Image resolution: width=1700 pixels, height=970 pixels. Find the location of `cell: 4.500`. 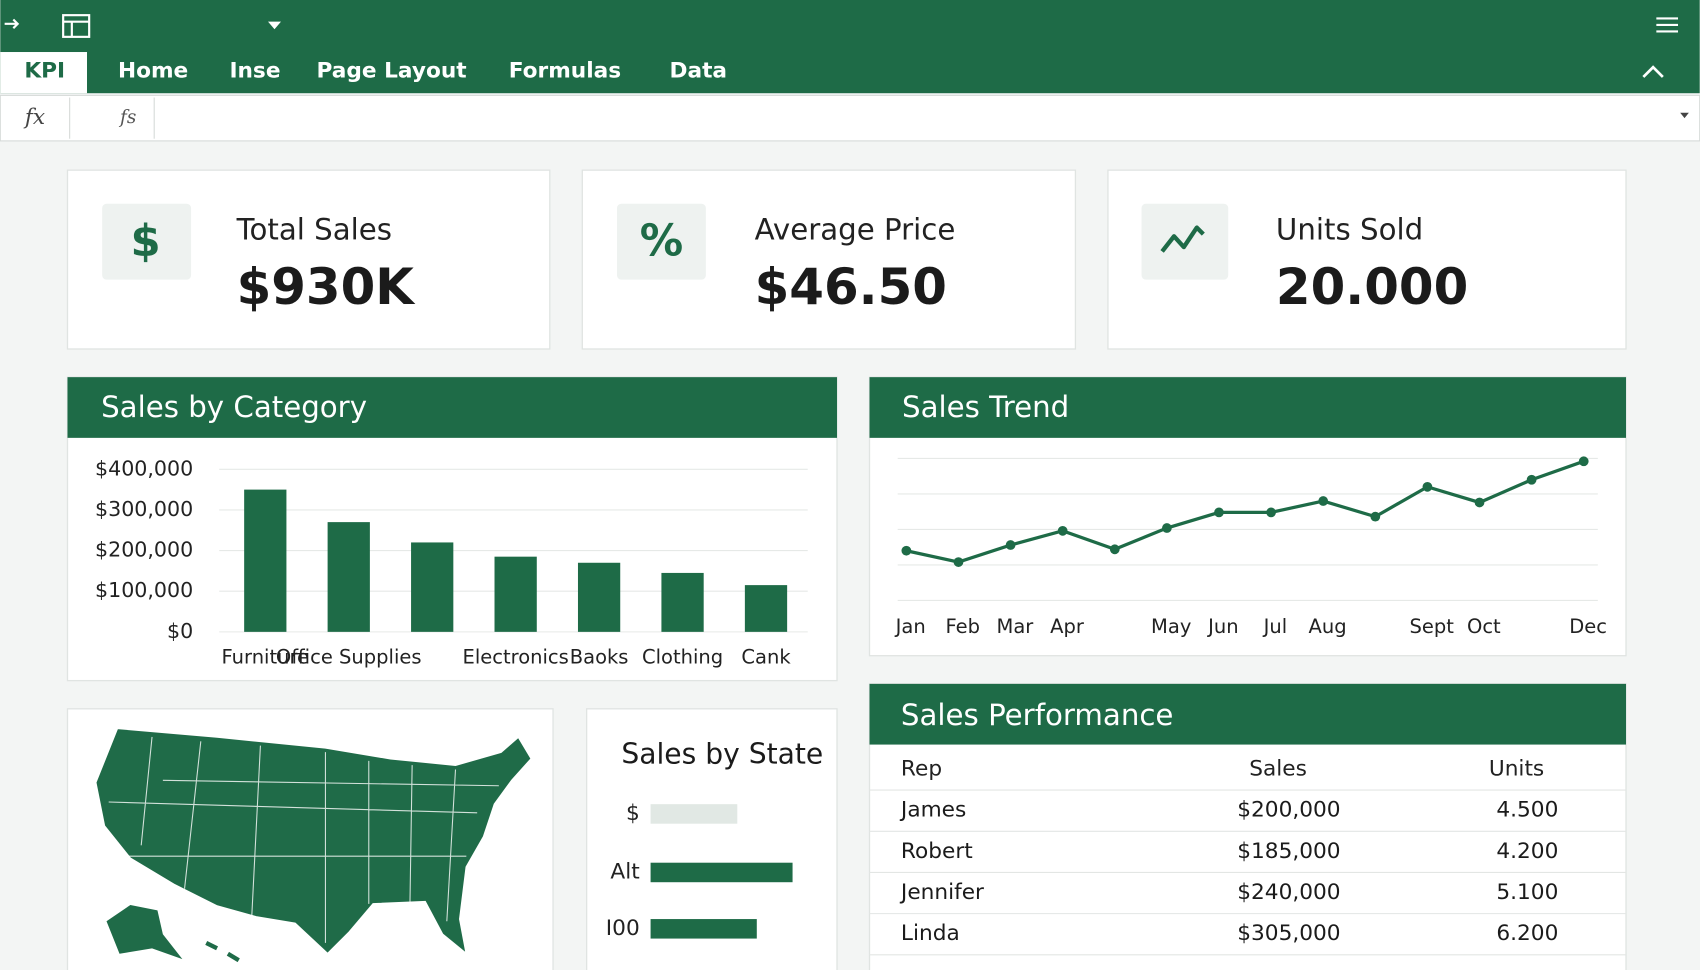

cell: 4.500 is located at coordinates (1527, 810).